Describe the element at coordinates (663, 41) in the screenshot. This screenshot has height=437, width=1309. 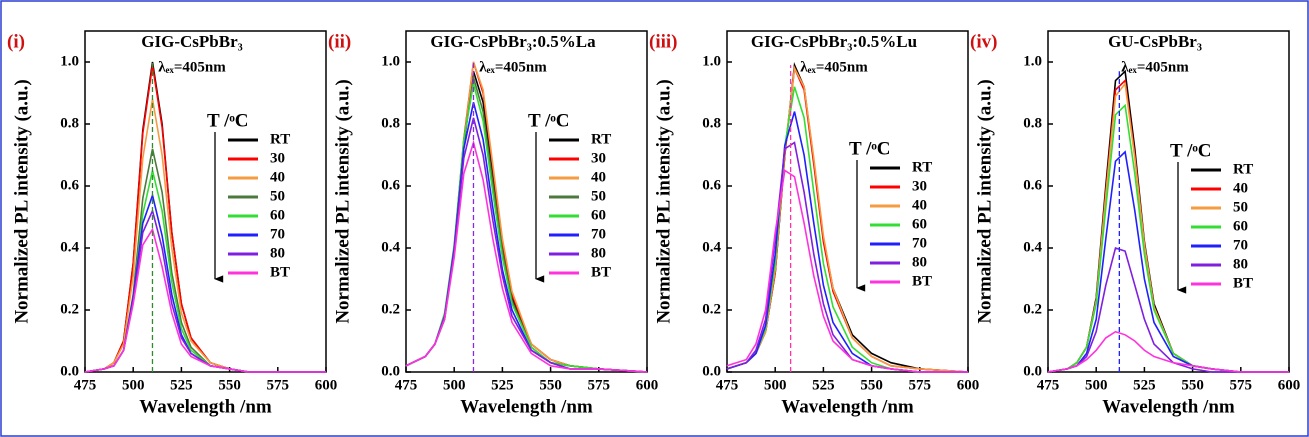
I see `panel-label: (iii)` at that location.